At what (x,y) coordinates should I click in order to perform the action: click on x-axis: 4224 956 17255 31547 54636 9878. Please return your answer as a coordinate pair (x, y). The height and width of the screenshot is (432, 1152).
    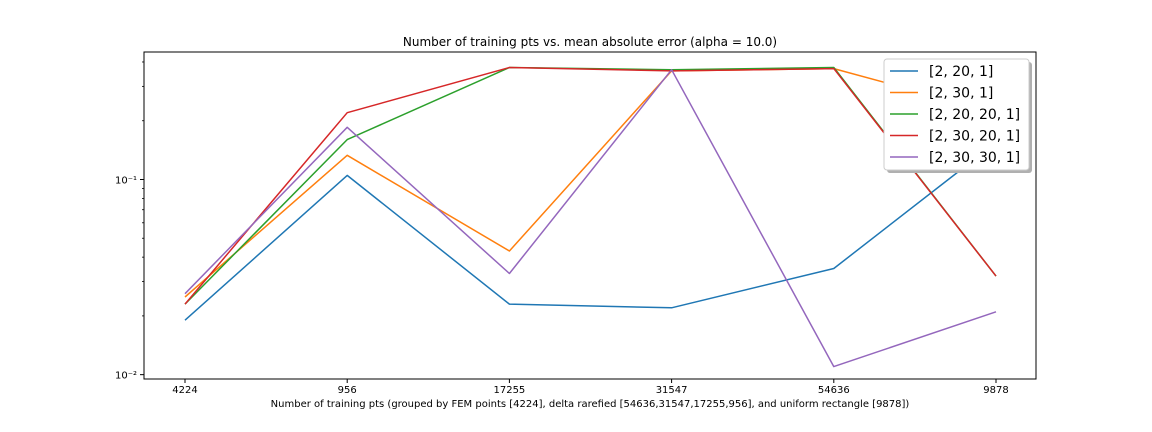
    Looking at the image, I should click on (590, 387).